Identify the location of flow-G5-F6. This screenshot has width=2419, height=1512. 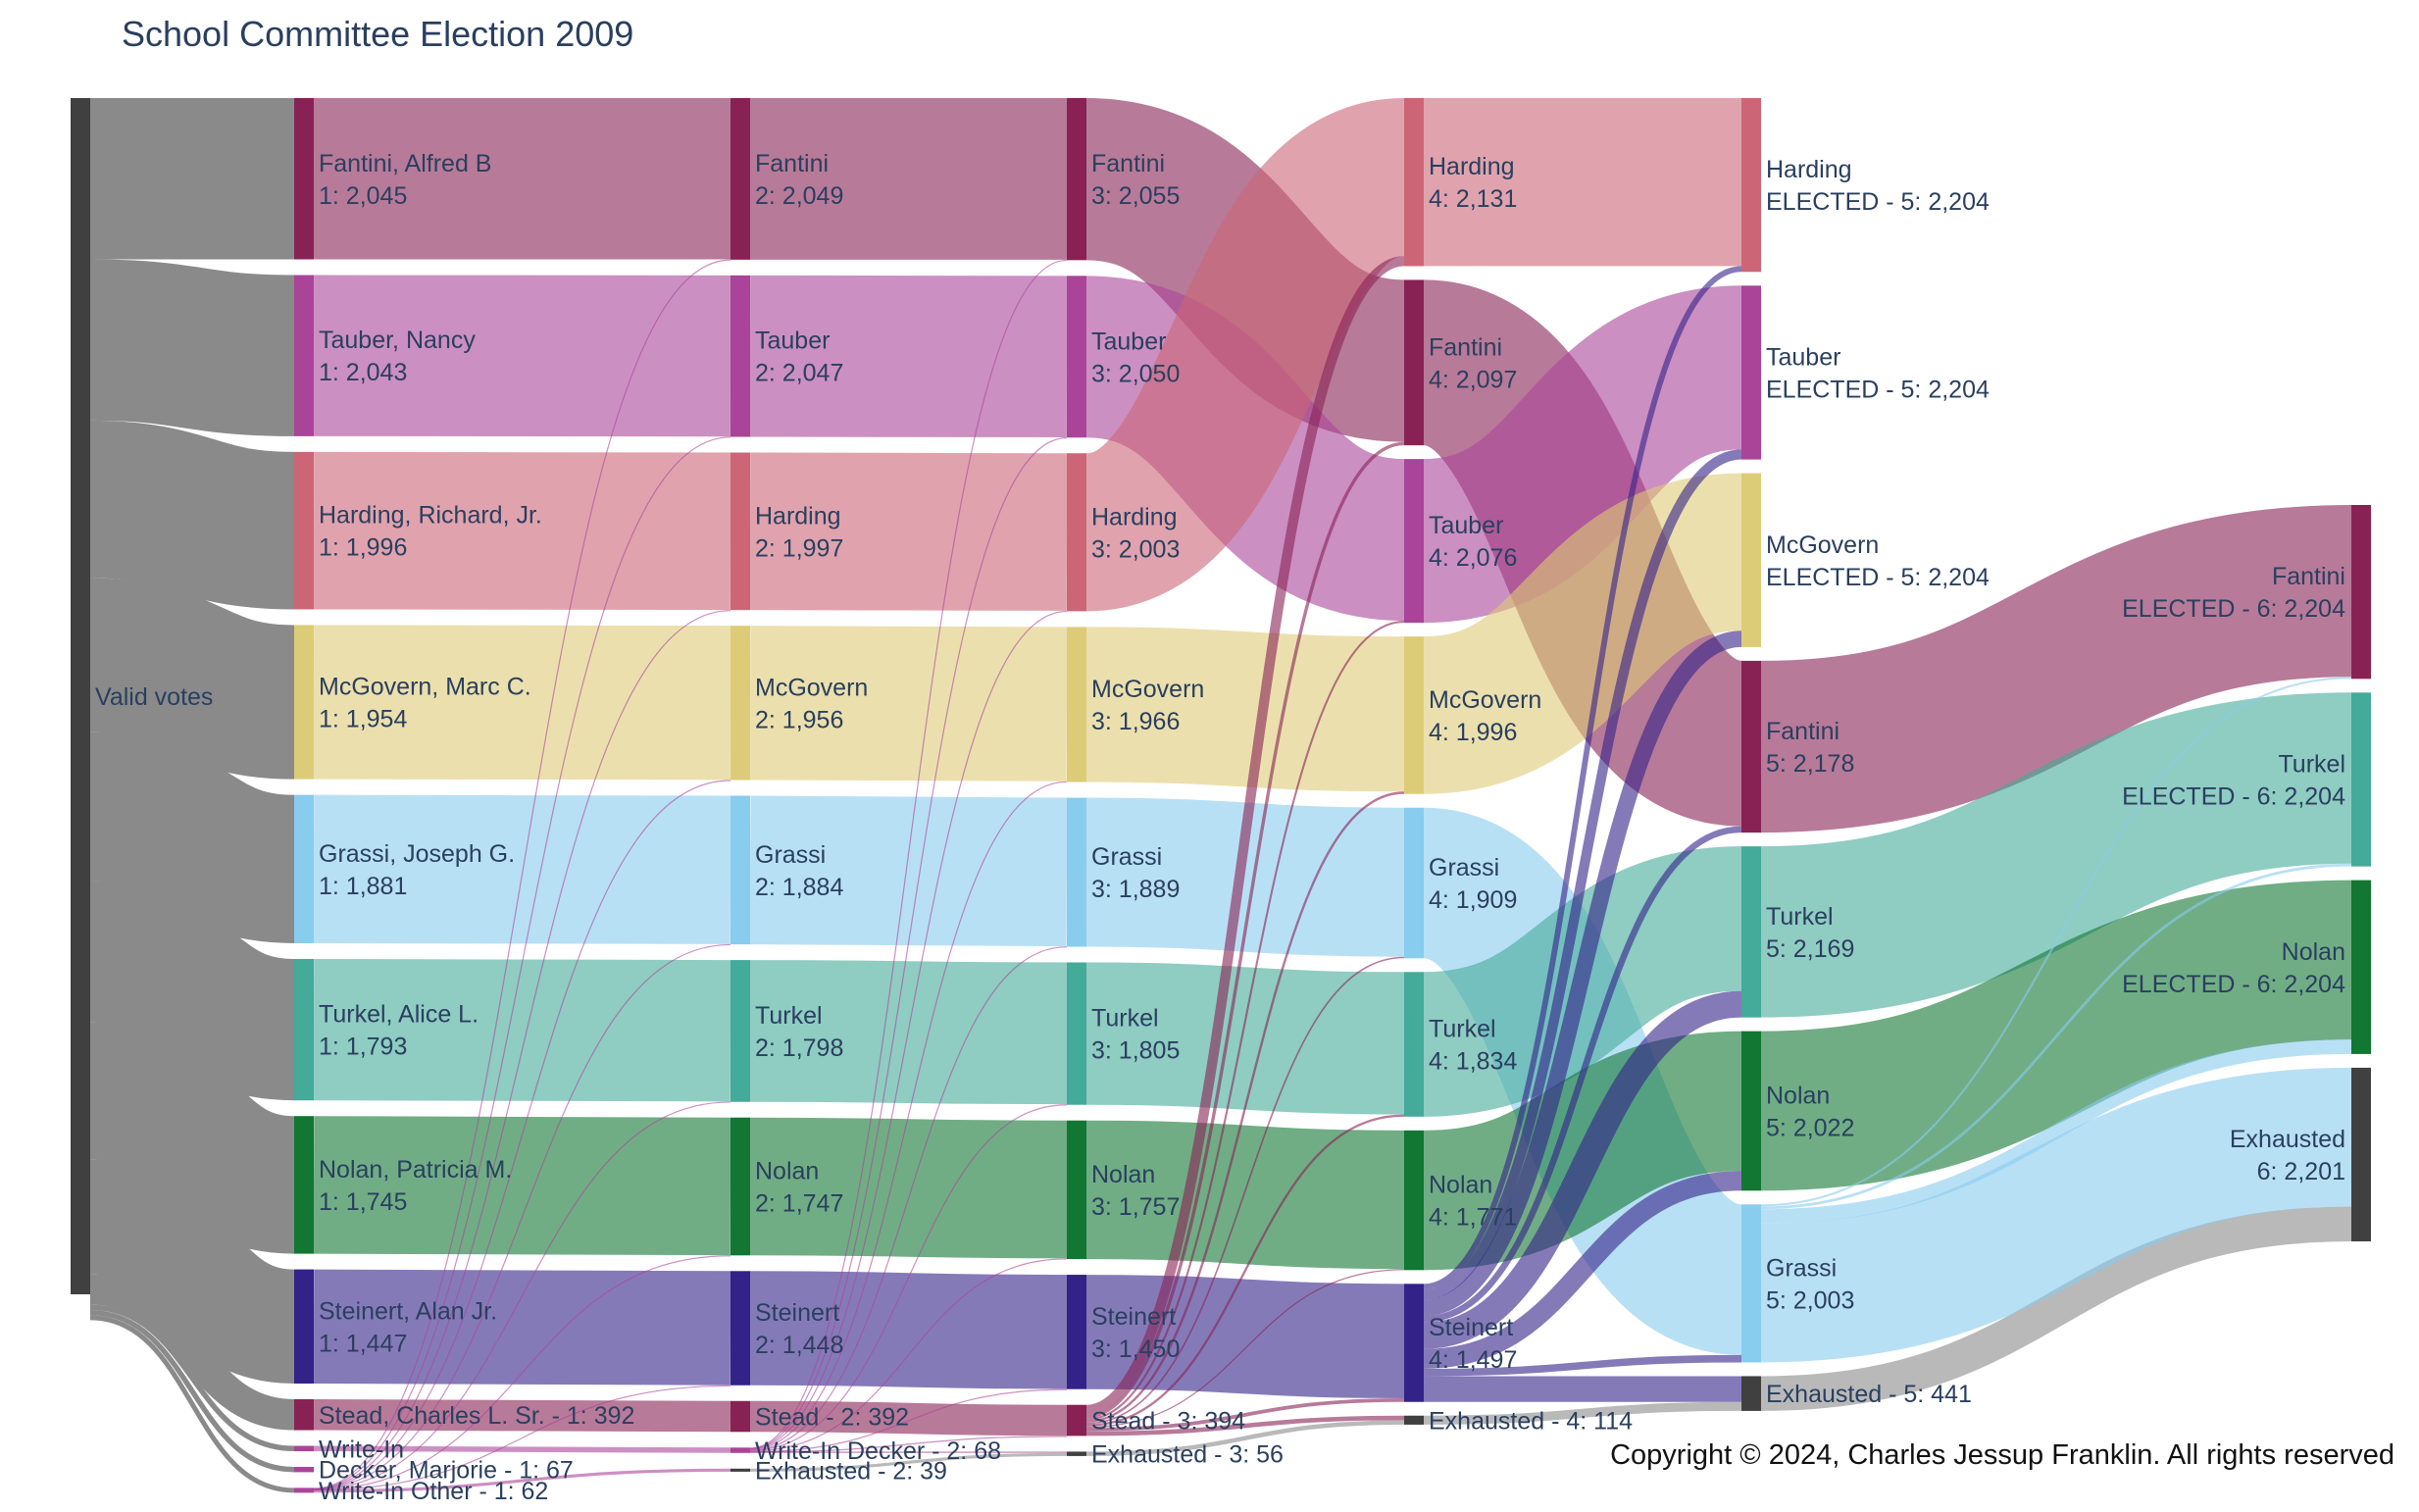
(2056, 942).